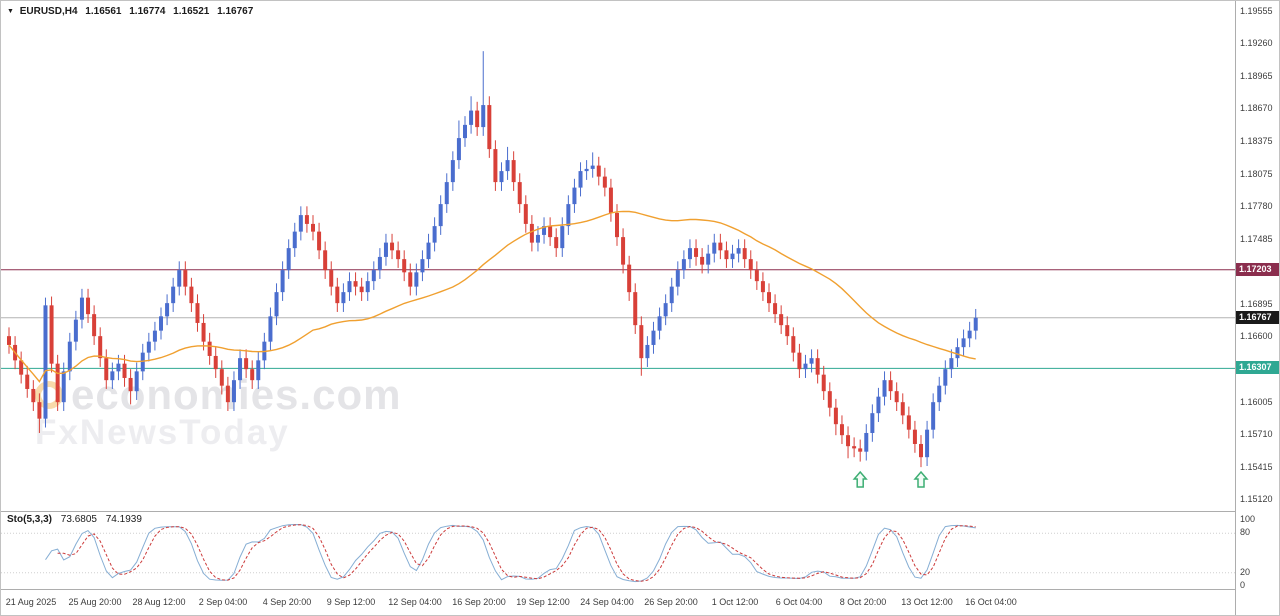  Describe the element at coordinates (1243, 585) in the screenshot. I see `sto-axis-label: 0` at that location.